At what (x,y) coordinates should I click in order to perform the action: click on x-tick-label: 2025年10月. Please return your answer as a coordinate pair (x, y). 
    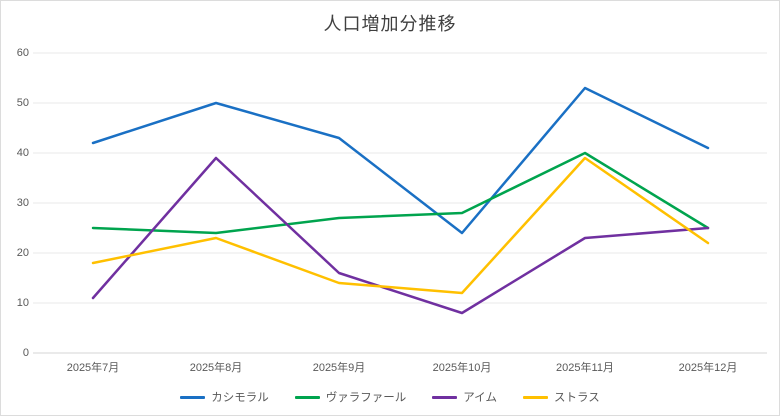
    Looking at the image, I should click on (462, 368).